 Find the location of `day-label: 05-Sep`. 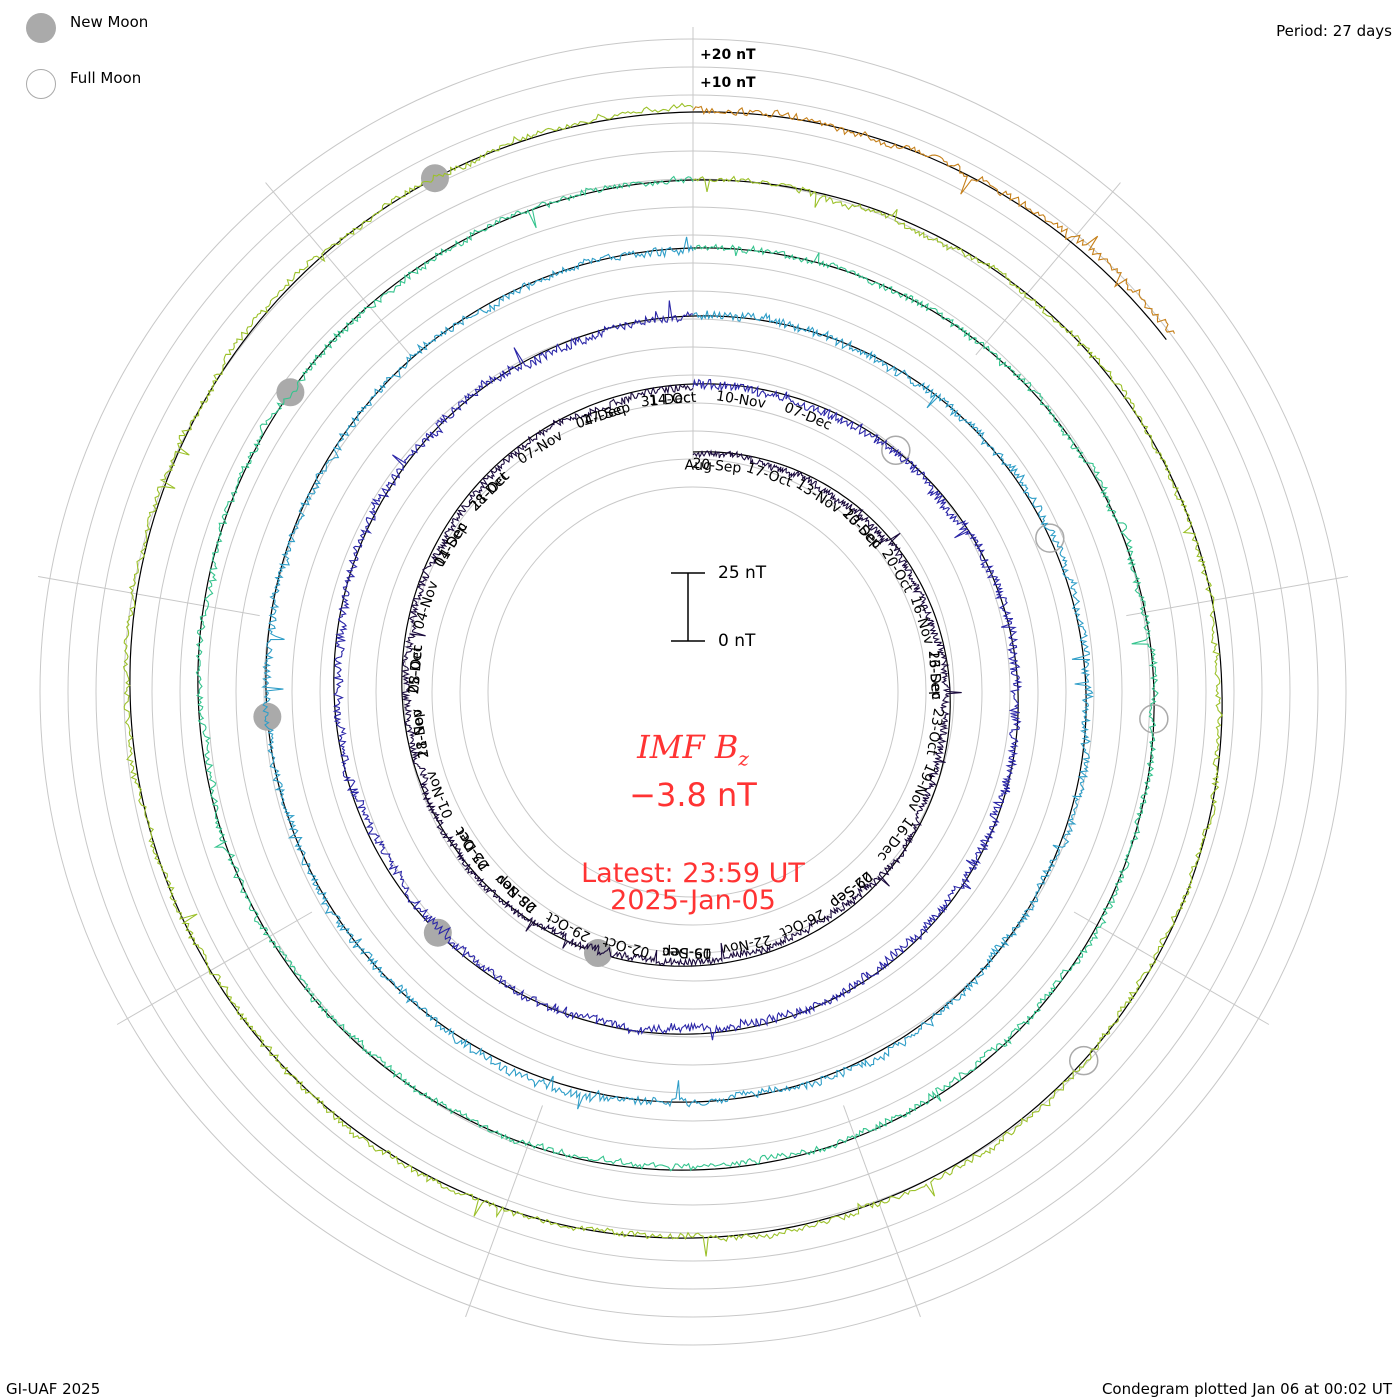

day-label: 05-Sep is located at coordinates (687, 952).